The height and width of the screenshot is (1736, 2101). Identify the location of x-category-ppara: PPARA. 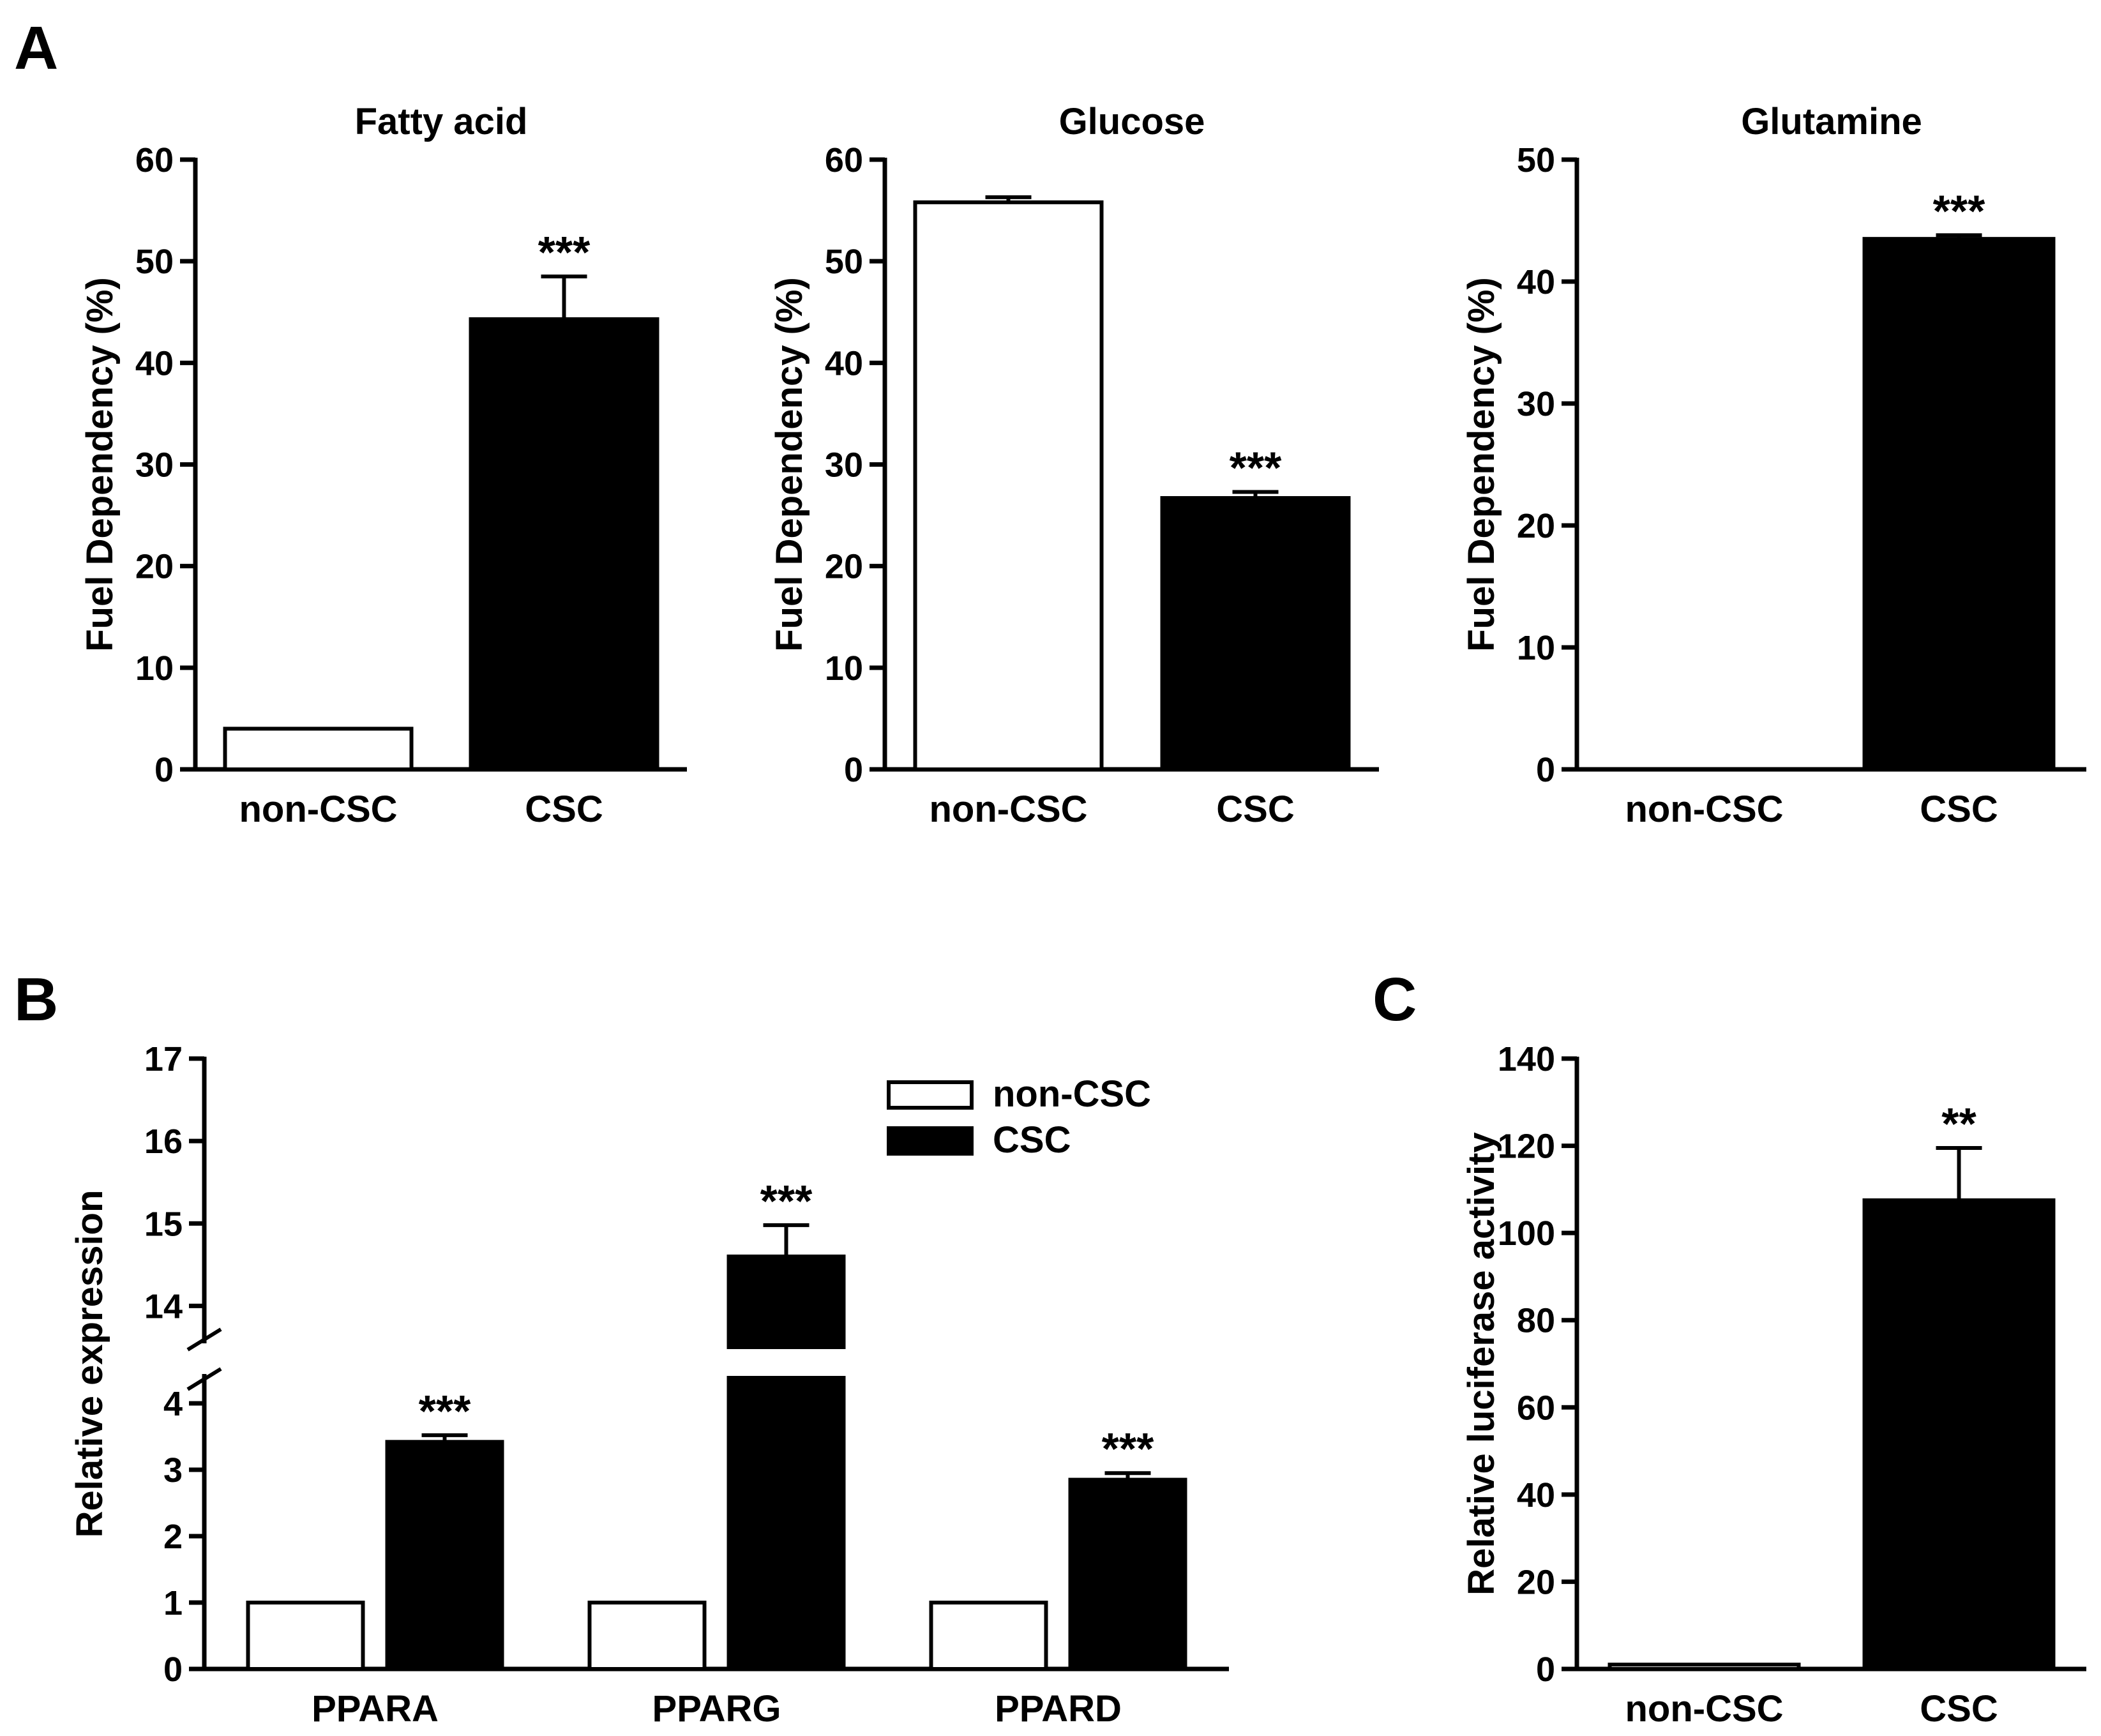
(375, 1709).